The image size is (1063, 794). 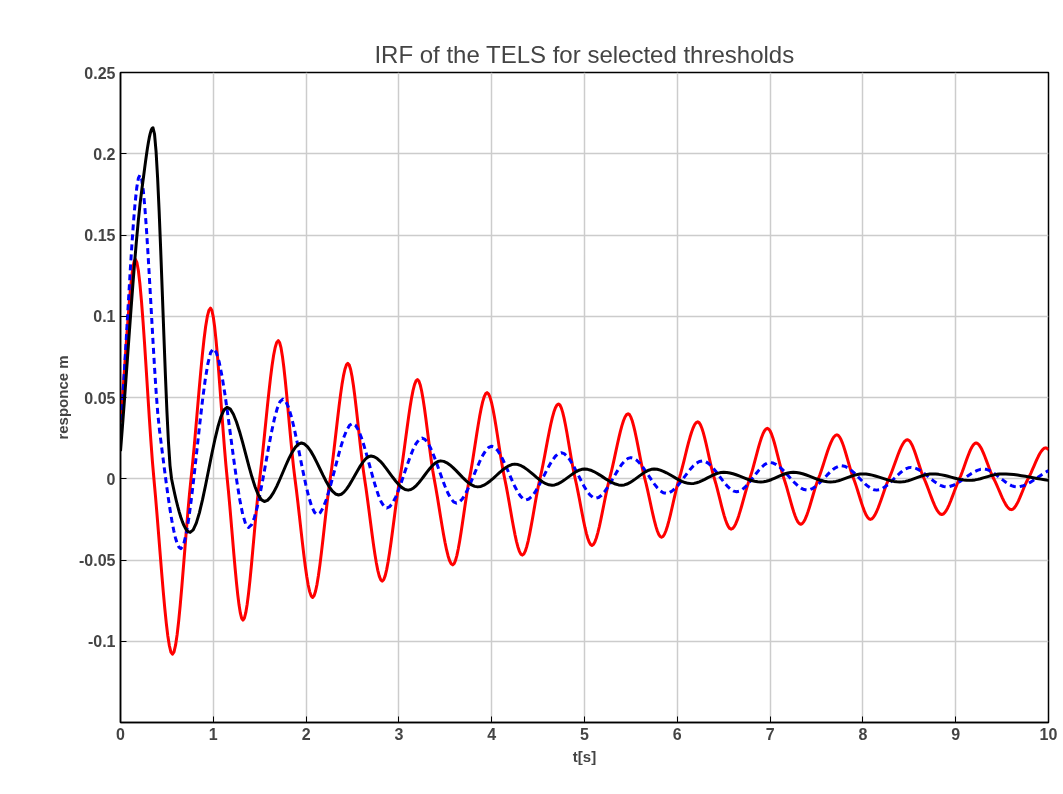 I want to click on y-tick-label: 0.25, so click(x=100, y=73).